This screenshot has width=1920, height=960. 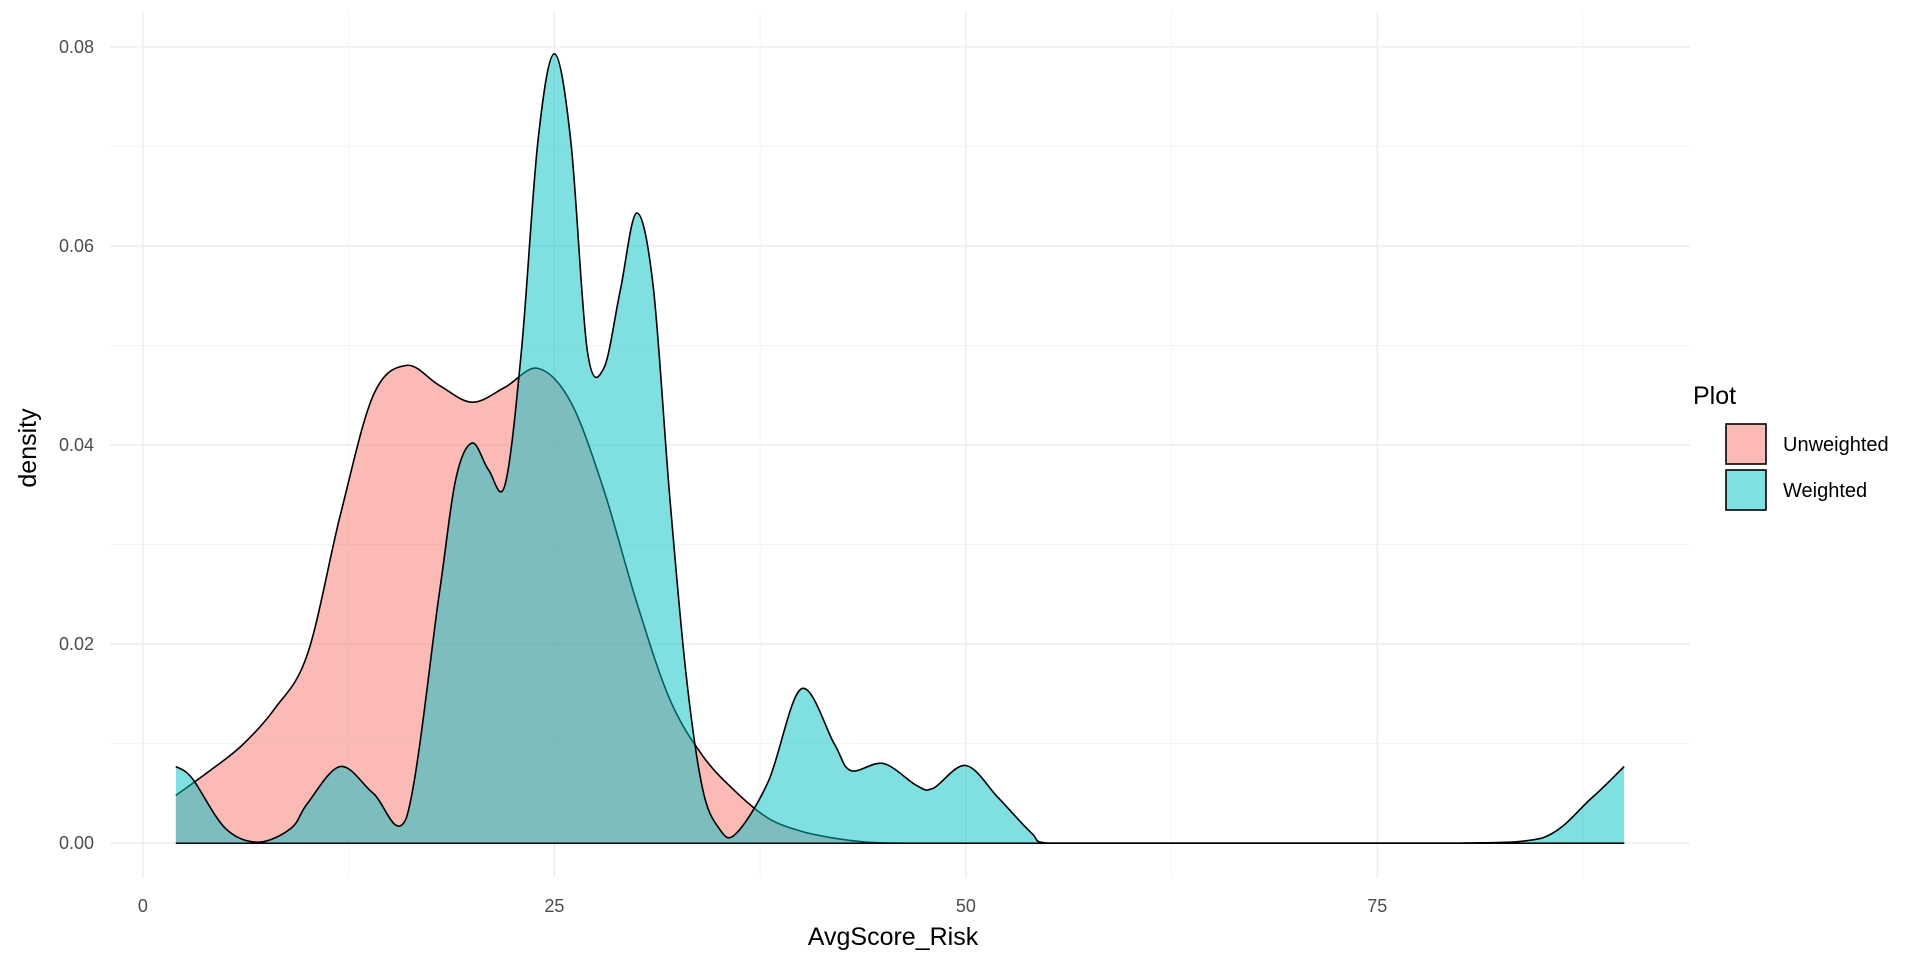 I want to click on x-tick-label: 50, so click(x=966, y=906).